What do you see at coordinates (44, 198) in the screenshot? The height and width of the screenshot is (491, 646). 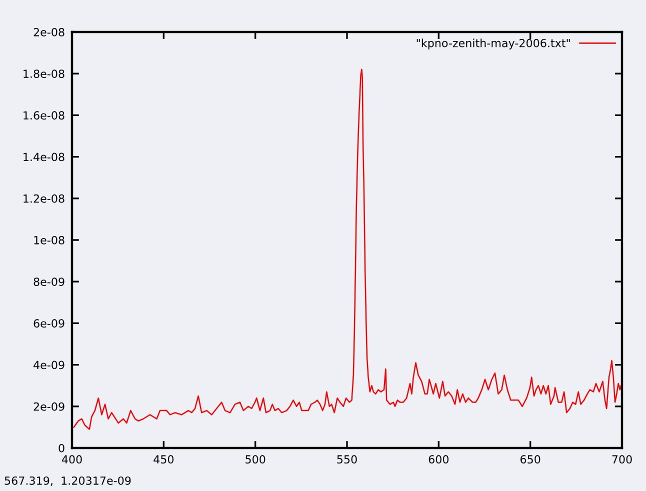 I see `y-tick-label: 1.2e-08` at bounding box center [44, 198].